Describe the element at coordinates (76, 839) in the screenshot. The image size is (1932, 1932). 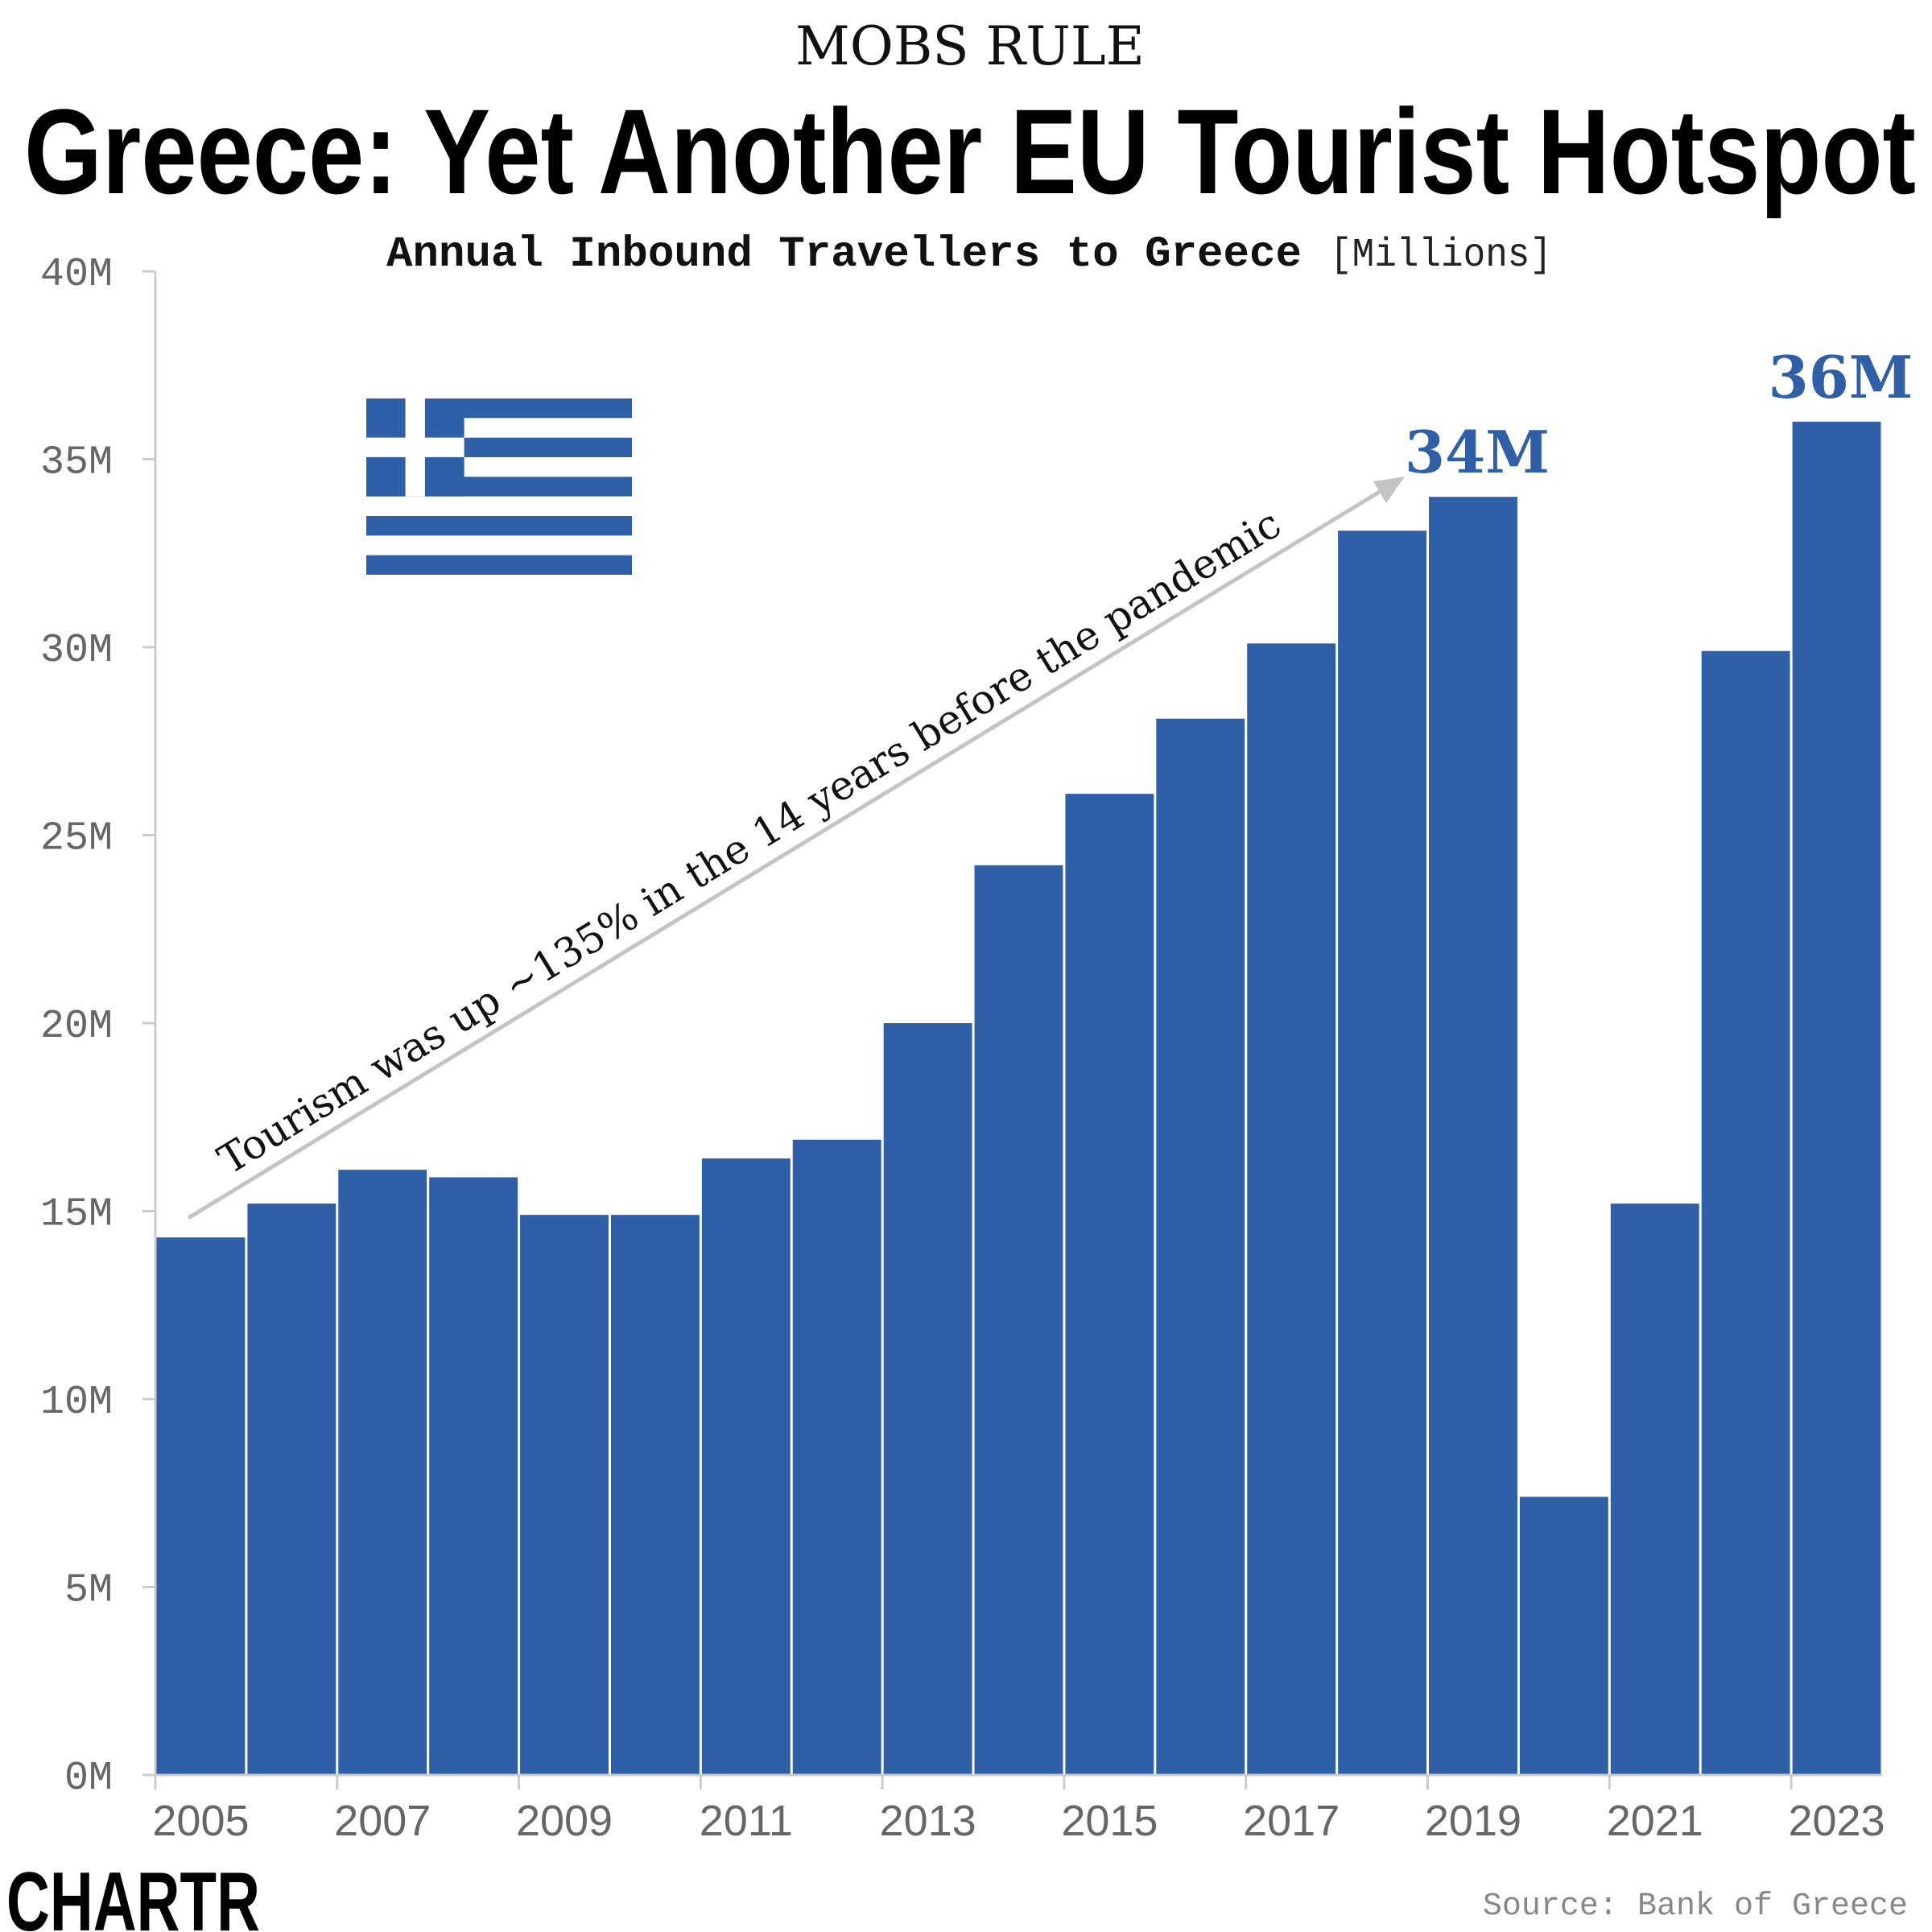
I see `y-tick-label: 25M` at that location.